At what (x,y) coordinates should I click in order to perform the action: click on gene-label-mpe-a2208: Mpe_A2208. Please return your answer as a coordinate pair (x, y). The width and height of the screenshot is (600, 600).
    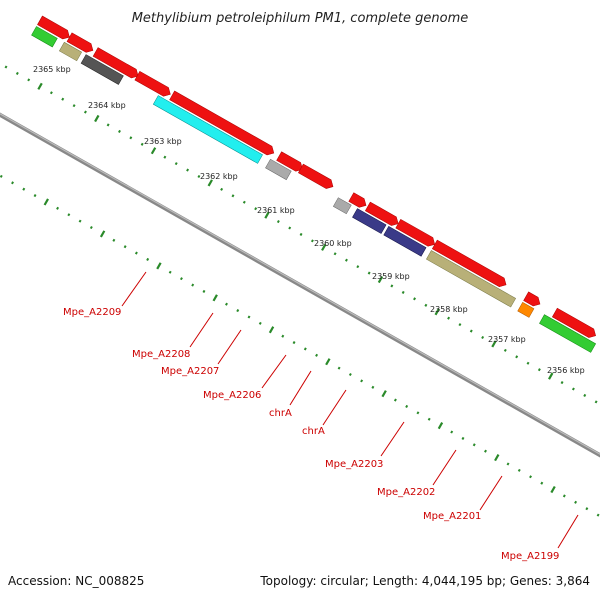
    Looking at the image, I should click on (161, 354).